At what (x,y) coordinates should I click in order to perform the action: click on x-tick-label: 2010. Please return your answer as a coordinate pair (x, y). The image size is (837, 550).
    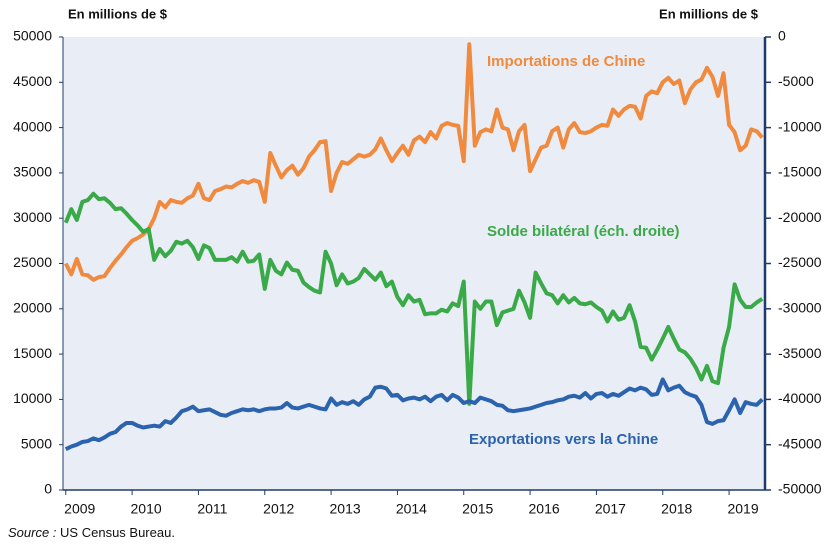
    Looking at the image, I should click on (146, 509).